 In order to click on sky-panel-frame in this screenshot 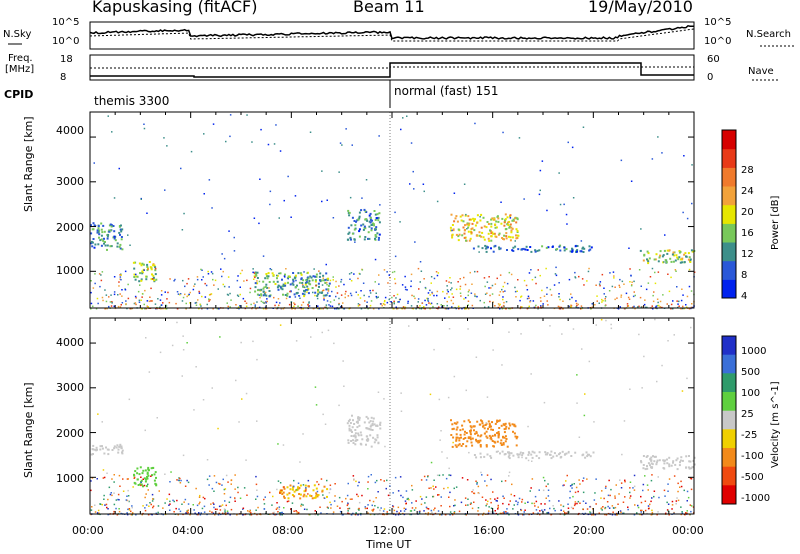, I will do `click(392, 35)`.